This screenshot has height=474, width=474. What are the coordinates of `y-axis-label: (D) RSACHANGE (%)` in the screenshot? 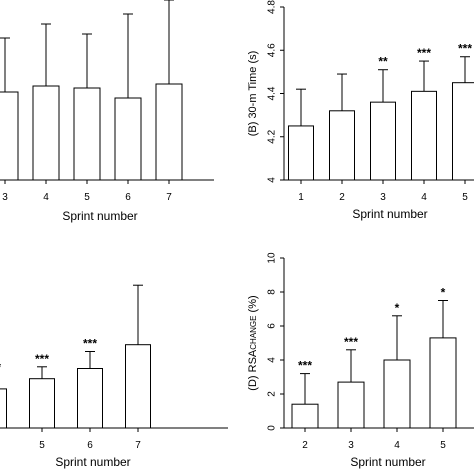 It's located at (253, 342).